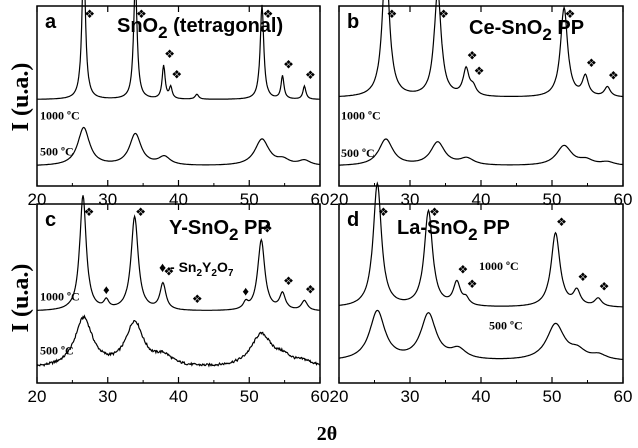 This screenshot has width=638, height=448. Describe the element at coordinates (220, 230) in the screenshot. I see `panel-title: Y-SnO2 PP` at that location.